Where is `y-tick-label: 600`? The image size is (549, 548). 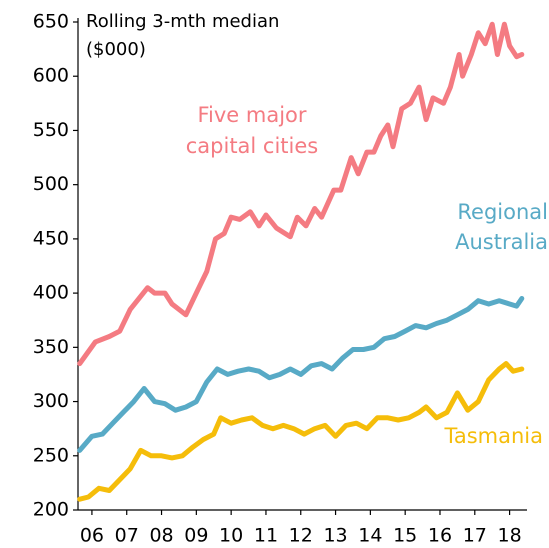
y-tick-label: 600 is located at coordinates (51, 76).